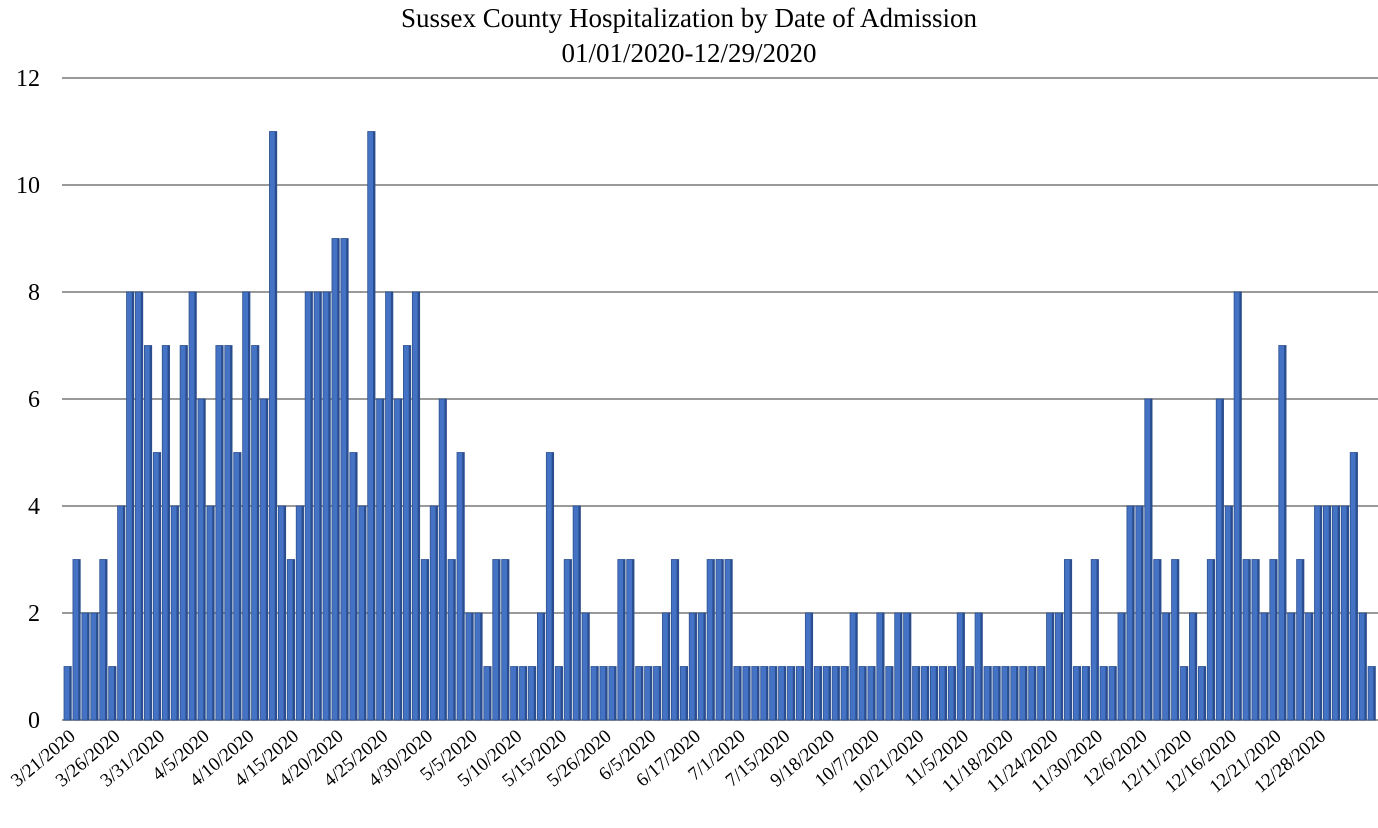 The width and height of the screenshot is (1378, 828). I want to click on y-tick-label: 4, so click(34, 507).